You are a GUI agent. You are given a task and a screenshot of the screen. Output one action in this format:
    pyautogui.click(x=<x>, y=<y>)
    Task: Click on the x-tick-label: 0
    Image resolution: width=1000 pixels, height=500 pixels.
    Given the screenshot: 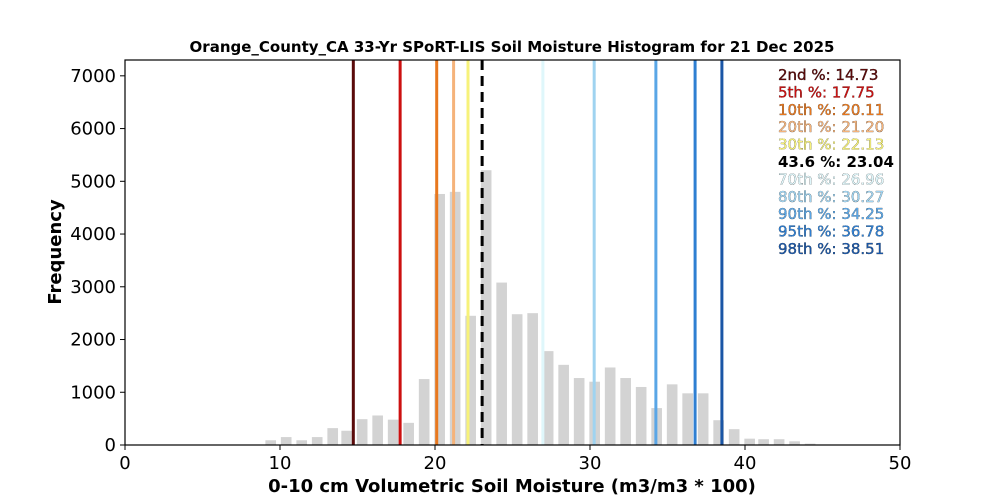 What is the action you would take?
    pyautogui.click(x=124, y=463)
    